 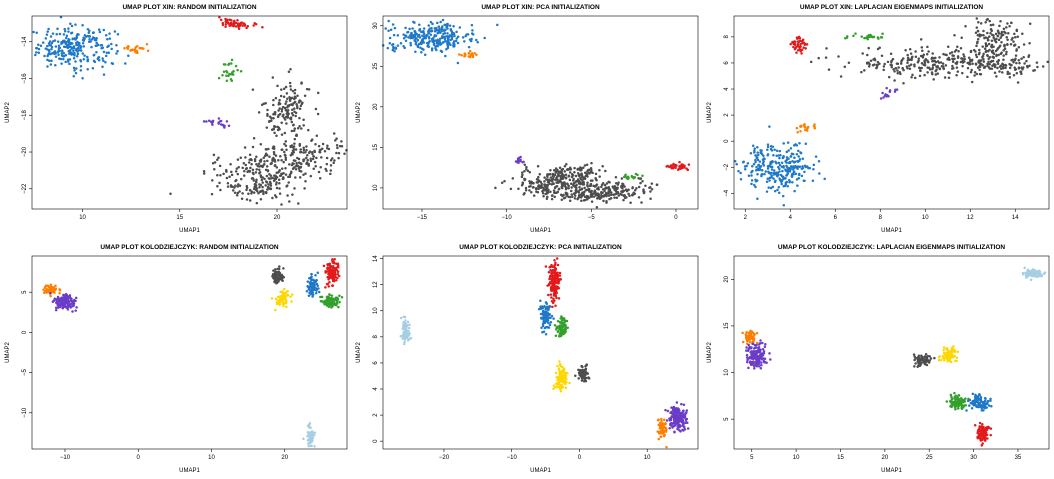 What do you see at coordinates (25, 78) in the screenshot?
I see `y-tick-label: −16` at bounding box center [25, 78].